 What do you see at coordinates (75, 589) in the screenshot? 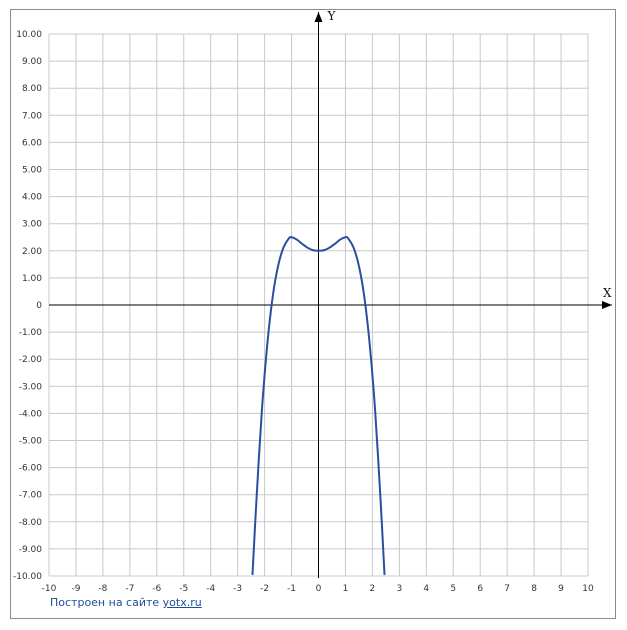
I see `x-tick-label: -9` at bounding box center [75, 589].